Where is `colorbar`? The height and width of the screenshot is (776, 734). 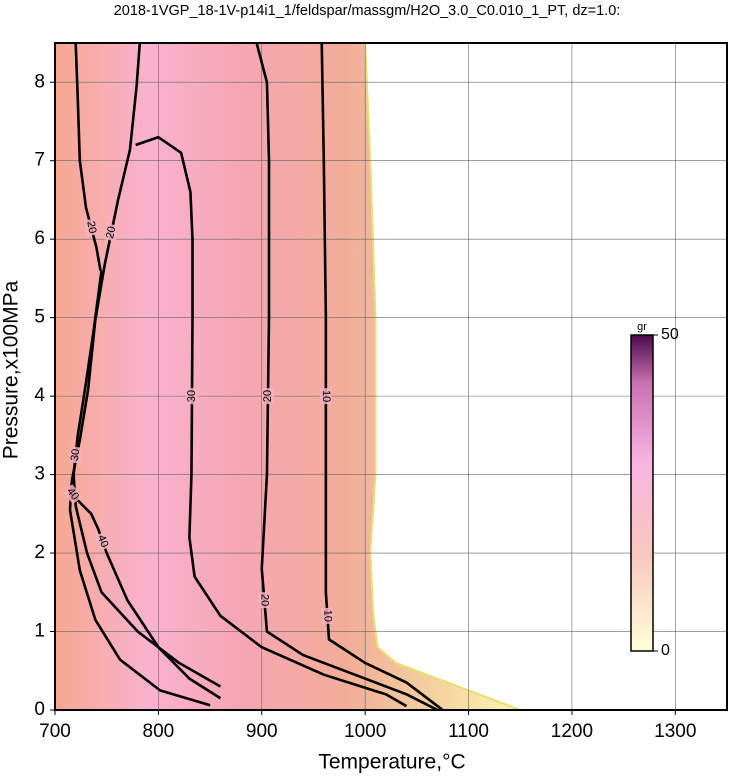 colorbar is located at coordinates (642, 493).